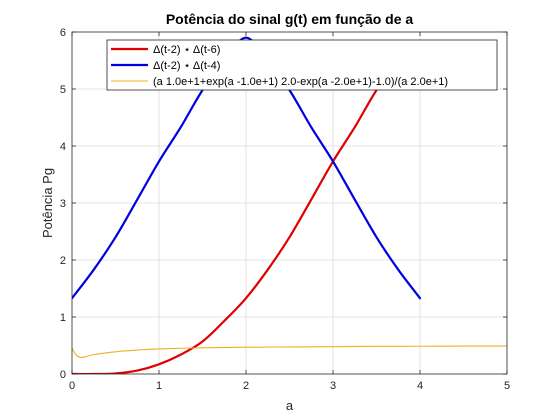 The height and width of the screenshot is (420, 560). Describe the element at coordinates (63, 204) in the screenshot. I see `y-tick-label-3: 3` at that location.